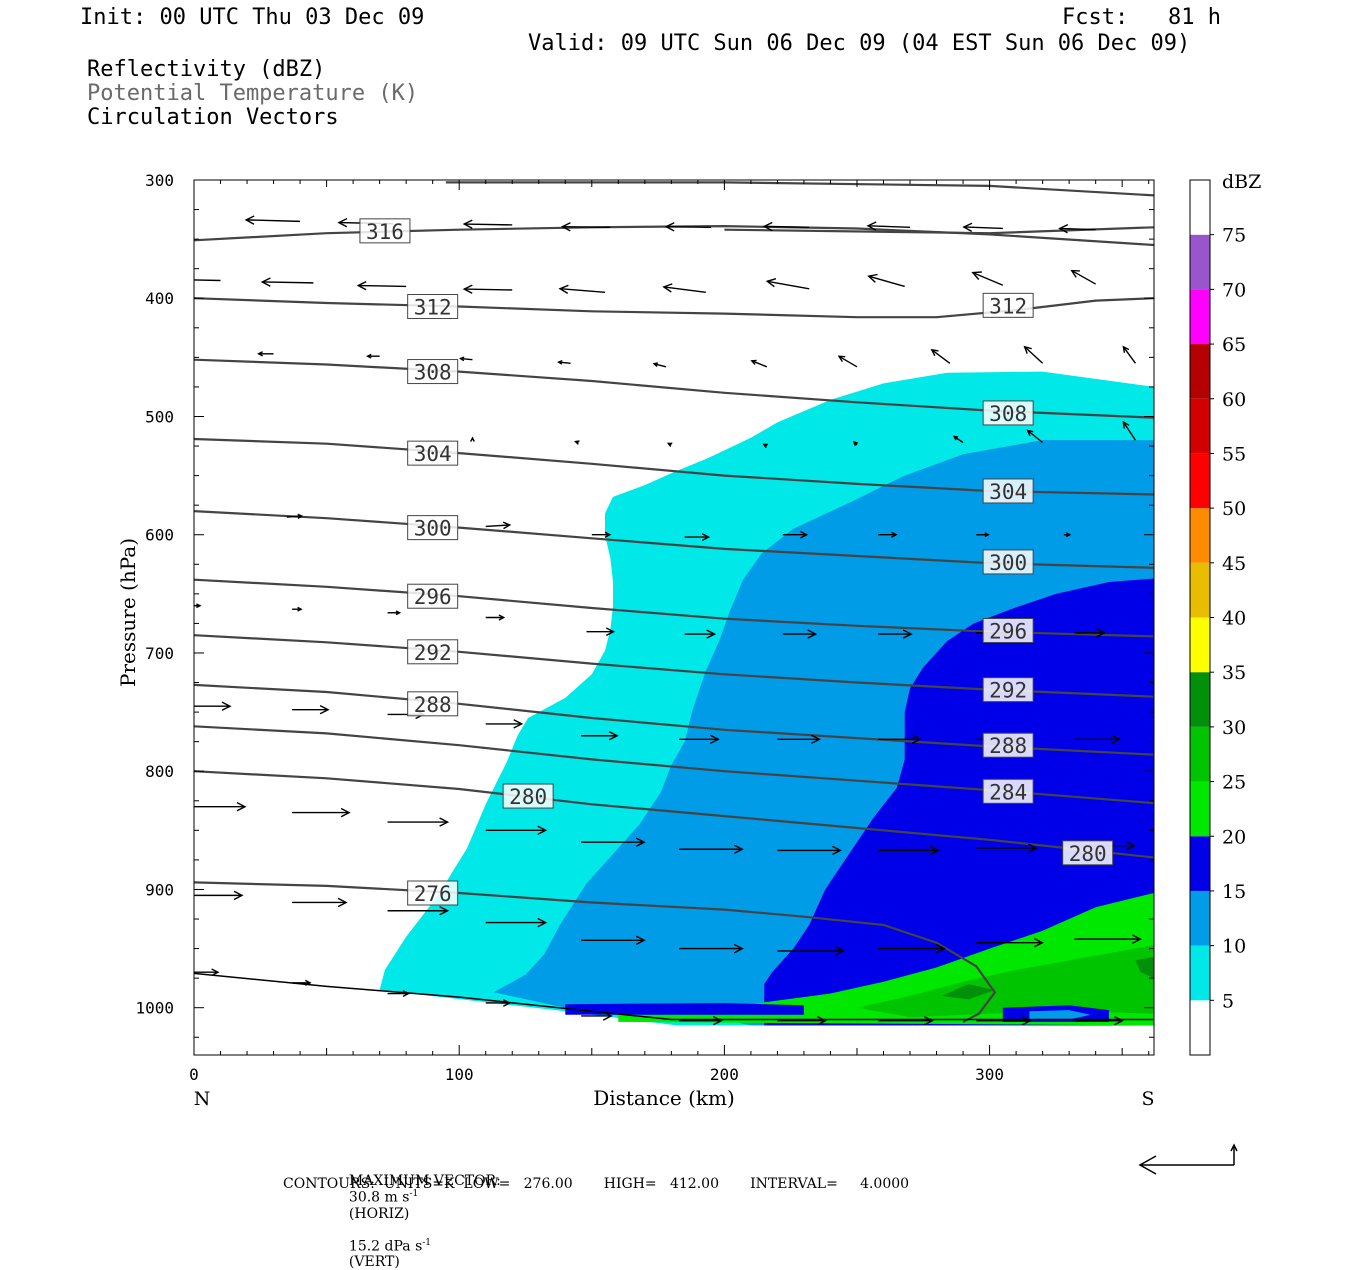  I want to click on theta-label-292: 292, so click(433, 652).